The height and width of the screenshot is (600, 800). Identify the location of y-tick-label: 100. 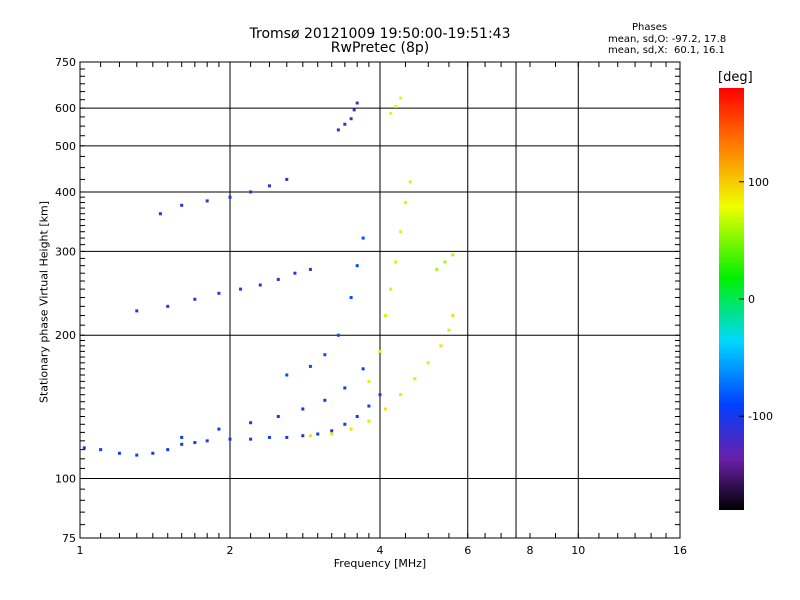
(65, 479).